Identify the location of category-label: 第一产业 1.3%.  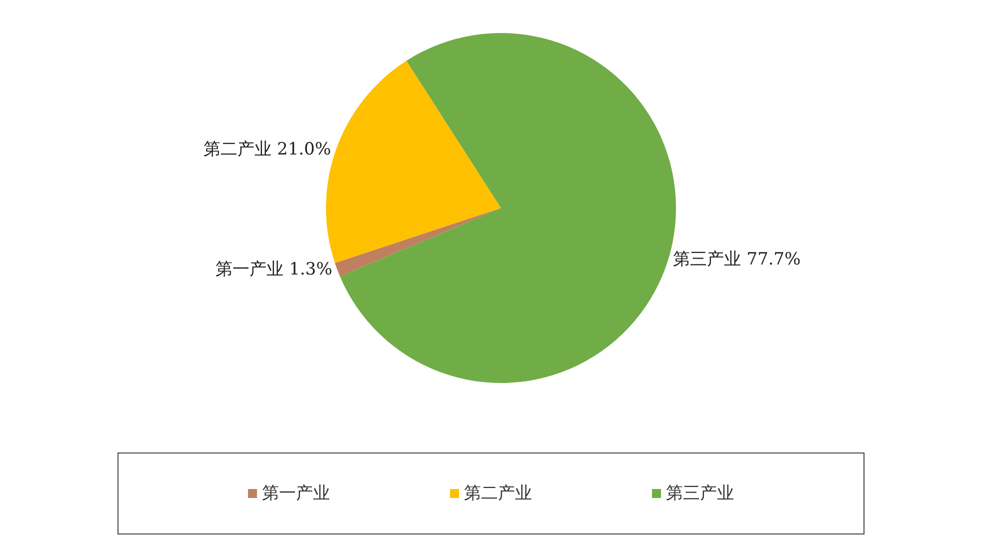
(274, 270).